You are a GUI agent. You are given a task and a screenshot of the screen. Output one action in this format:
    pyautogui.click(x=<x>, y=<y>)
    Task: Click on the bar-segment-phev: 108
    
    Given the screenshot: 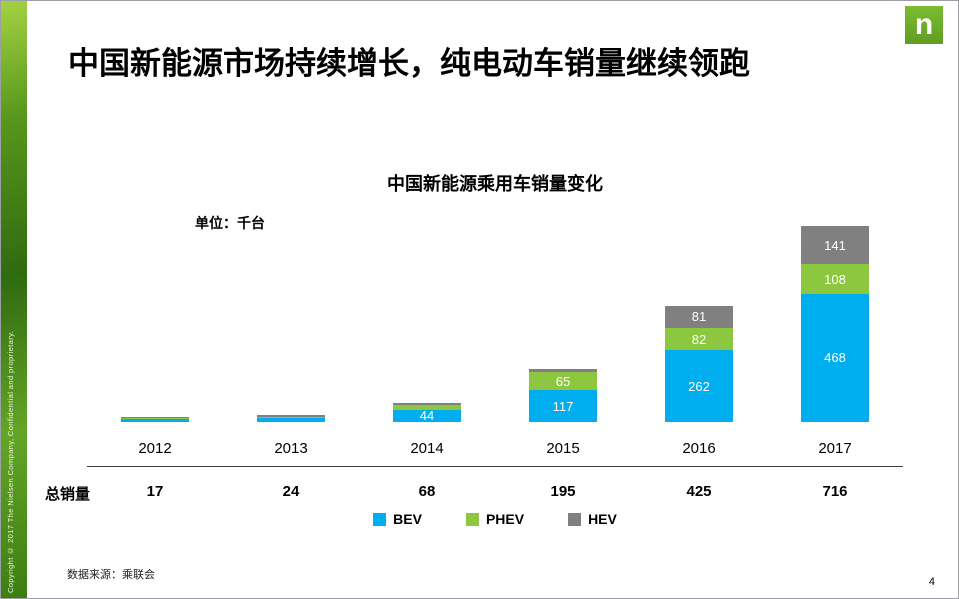 What is the action you would take?
    pyautogui.click(x=835, y=279)
    